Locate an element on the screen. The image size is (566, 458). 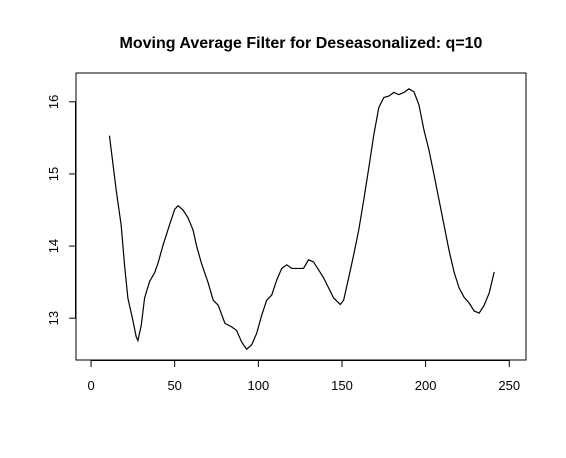
x-tick-label: 250 is located at coordinates (509, 385).